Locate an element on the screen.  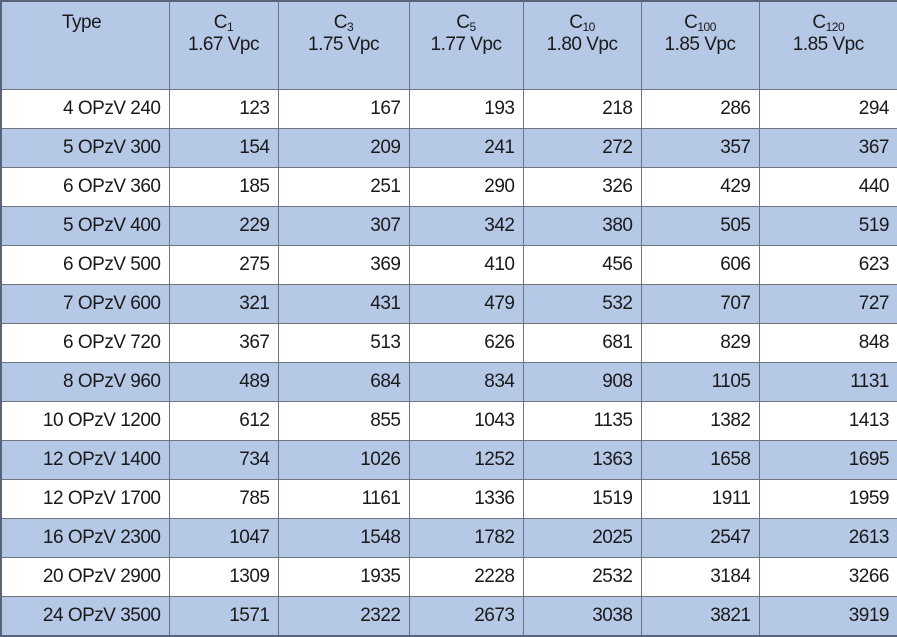
capacity-cell: 1519 is located at coordinates (582, 498).